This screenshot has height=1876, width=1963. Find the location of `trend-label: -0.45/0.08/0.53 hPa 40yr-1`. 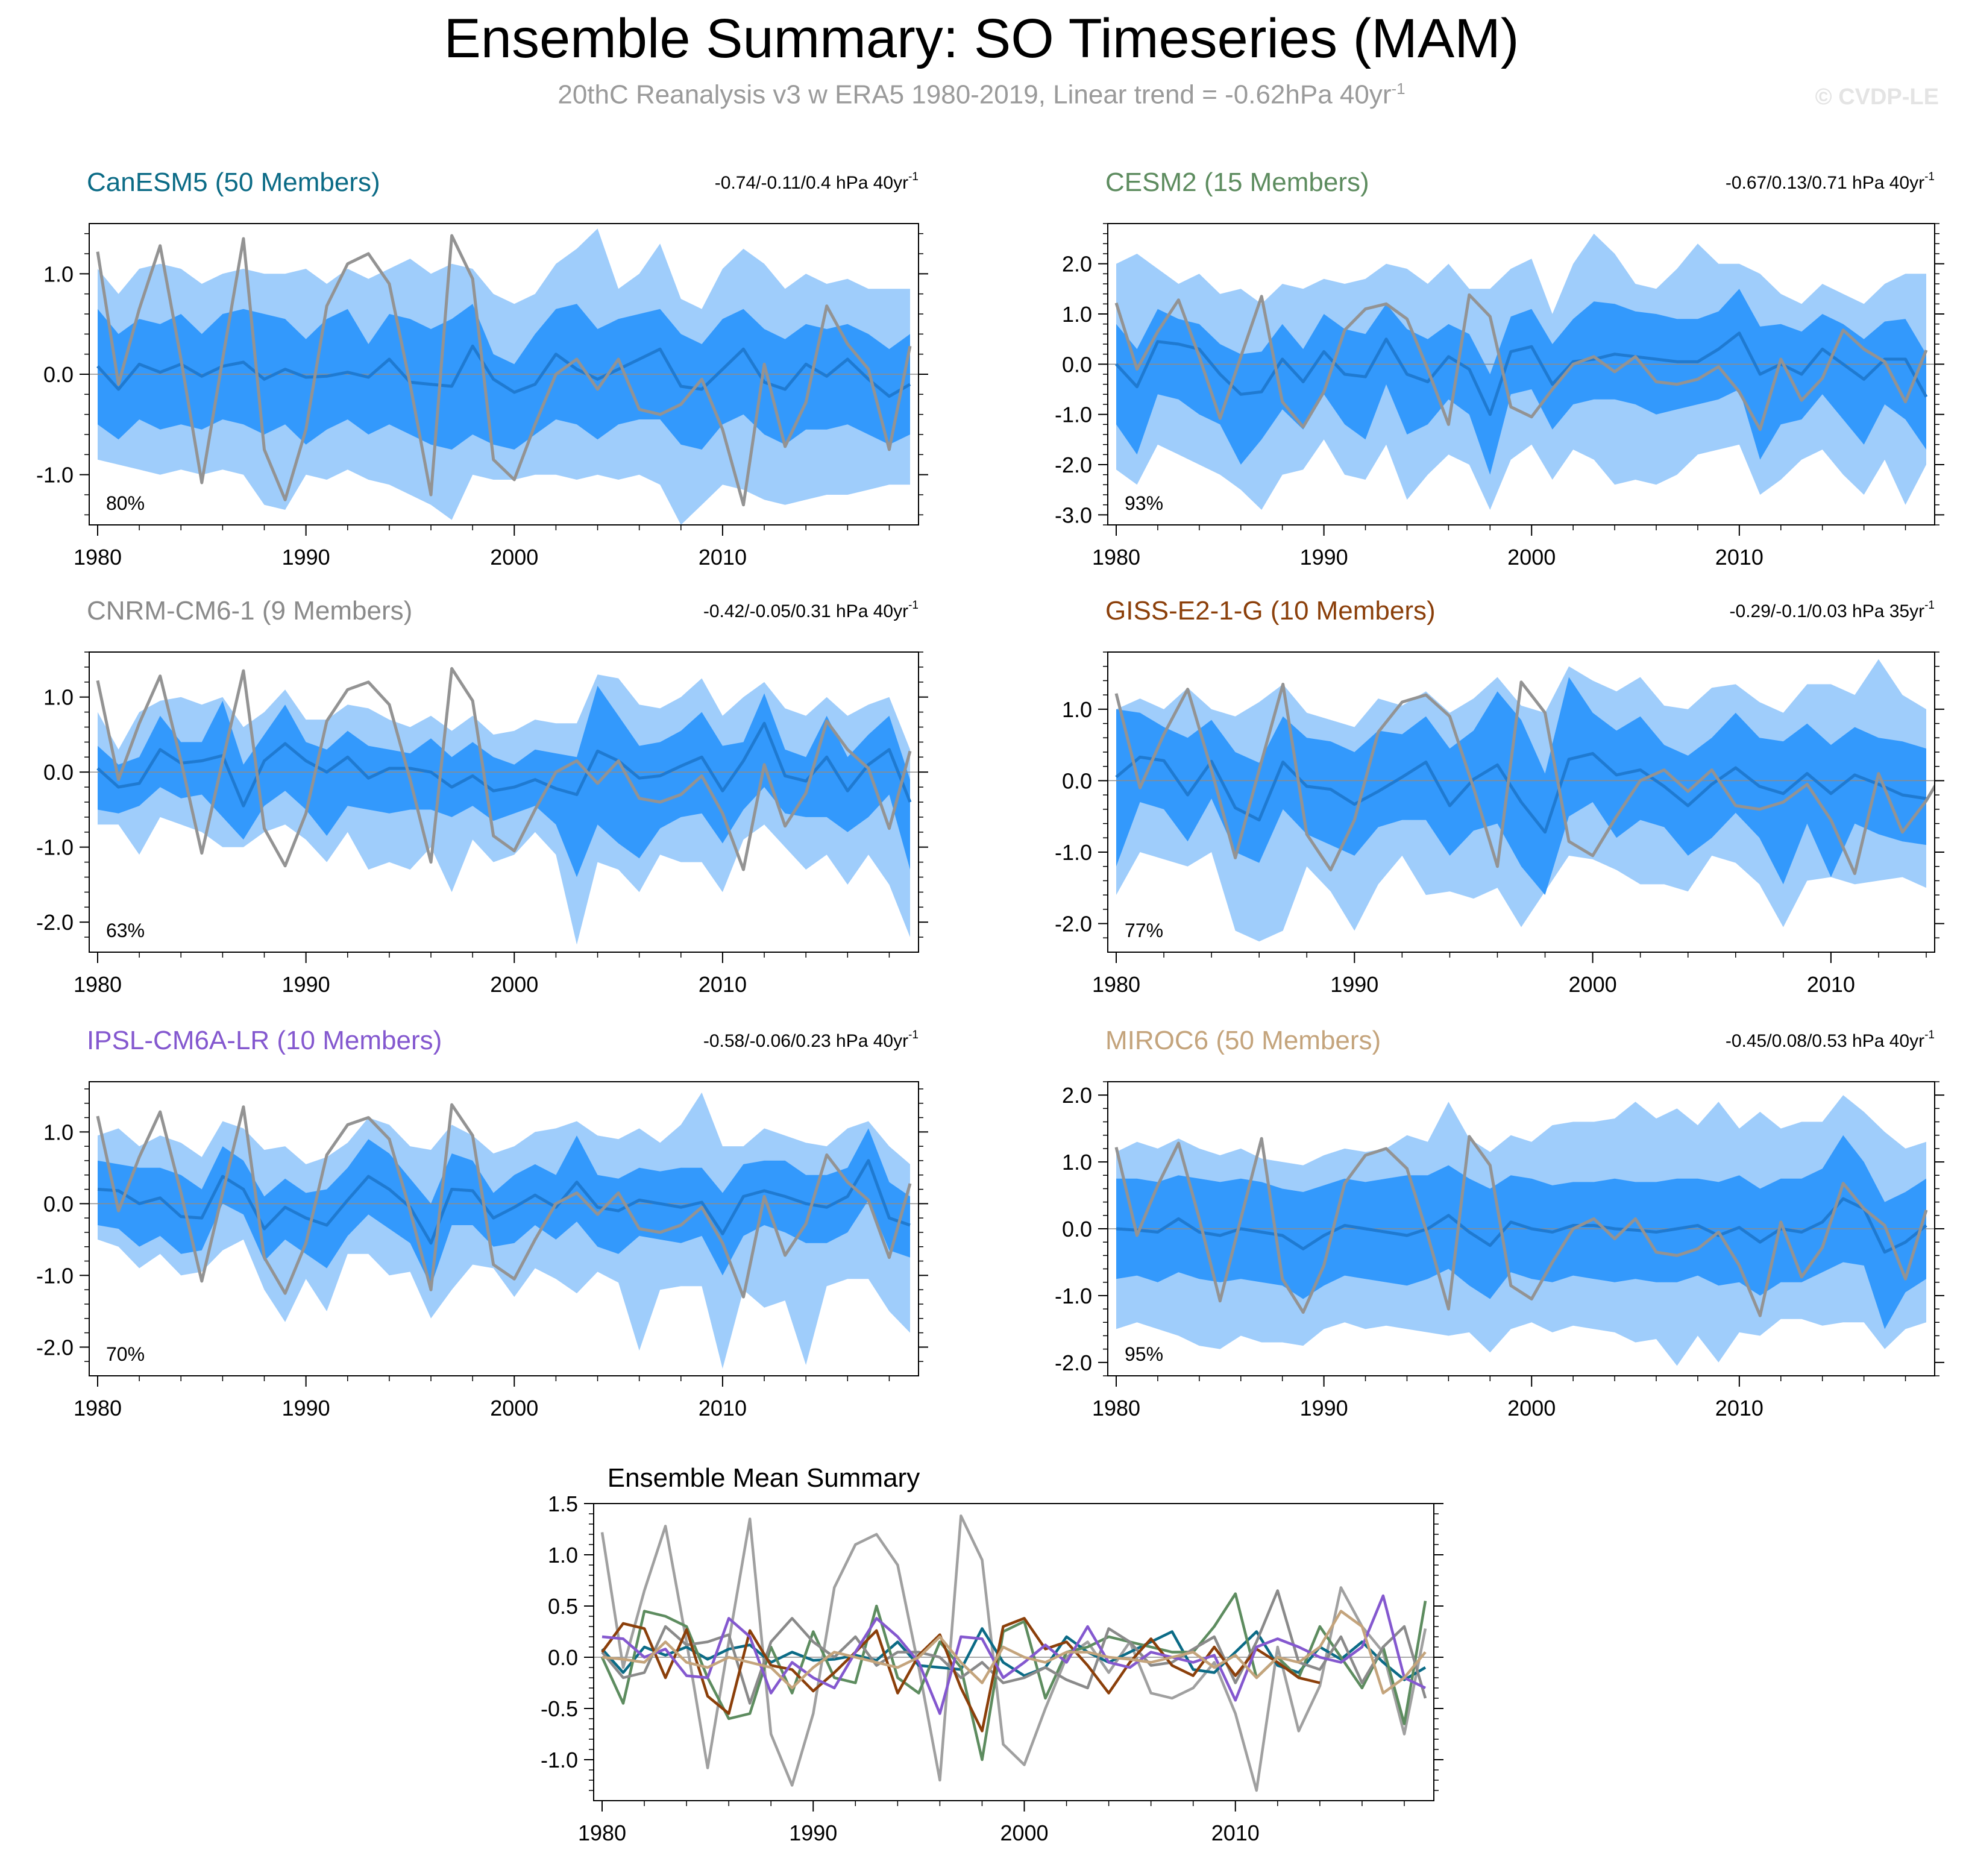

trend-label: -0.45/0.08/0.53 hPa 40yr-1 is located at coordinates (1830, 1040).